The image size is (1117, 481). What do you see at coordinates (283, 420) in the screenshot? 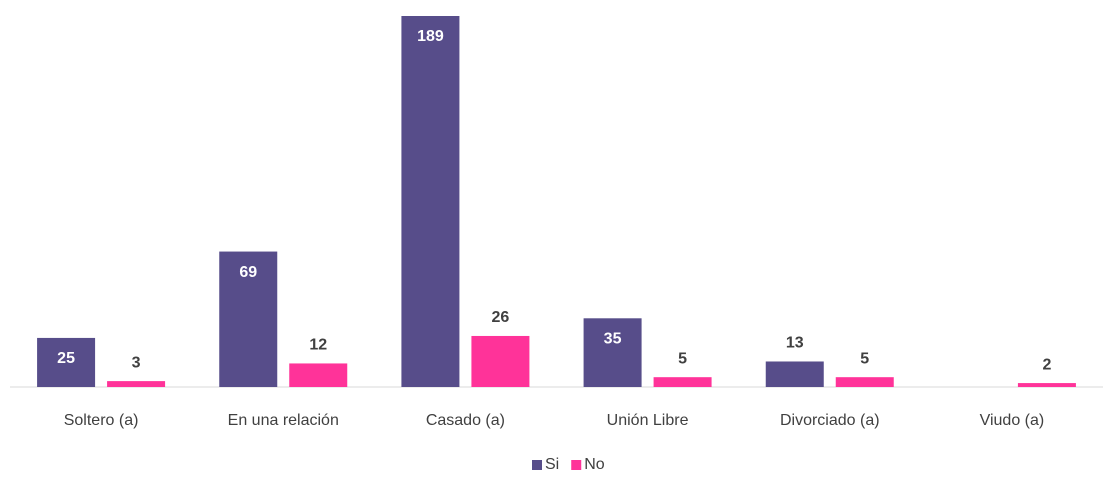
I see `x-tick-label: En una relación` at bounding box center [283, 420].